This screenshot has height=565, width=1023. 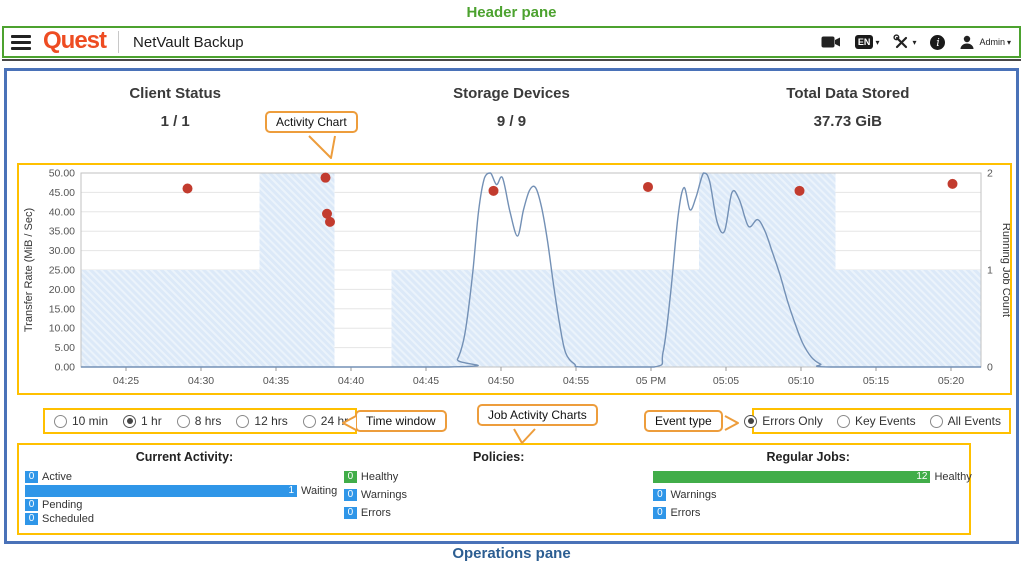 What do you see at coordinates (184, 519) in the screenshot?
I see `status-bar-row: 0 Scheduled` at bounding box center [184, 519].